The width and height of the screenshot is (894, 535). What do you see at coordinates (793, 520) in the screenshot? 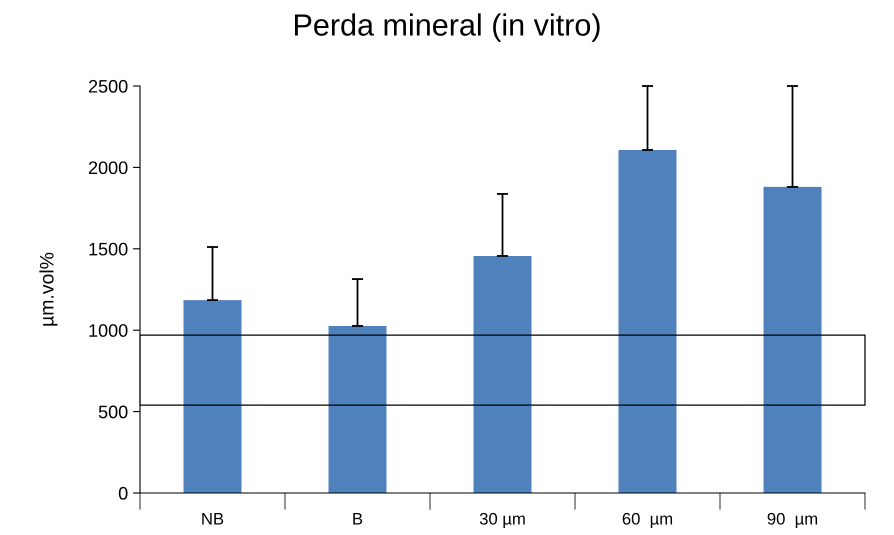
I see `x-tick-label: 90 µm` at bounding box center [793, 520].